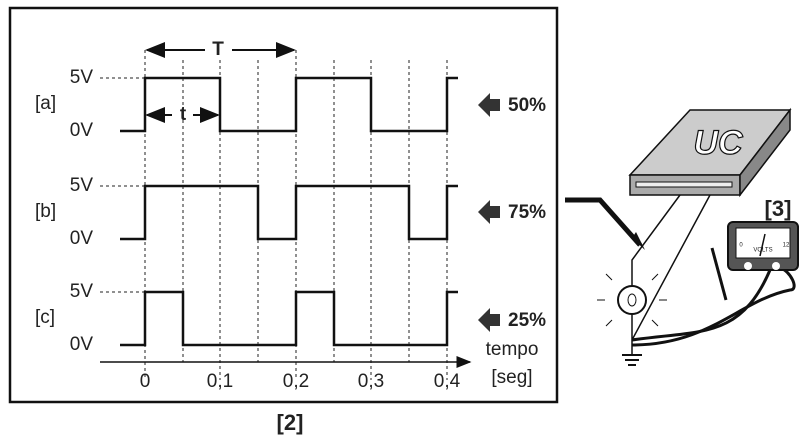  What do you see at coordinates (145, 381) in the screenshot?
I see `tick-label: 0` at bounding box center [145, 381].